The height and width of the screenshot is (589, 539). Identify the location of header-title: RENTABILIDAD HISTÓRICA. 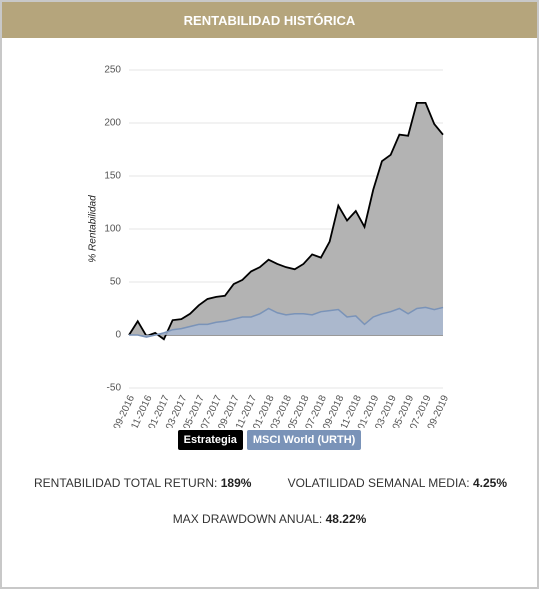
(269, 20).